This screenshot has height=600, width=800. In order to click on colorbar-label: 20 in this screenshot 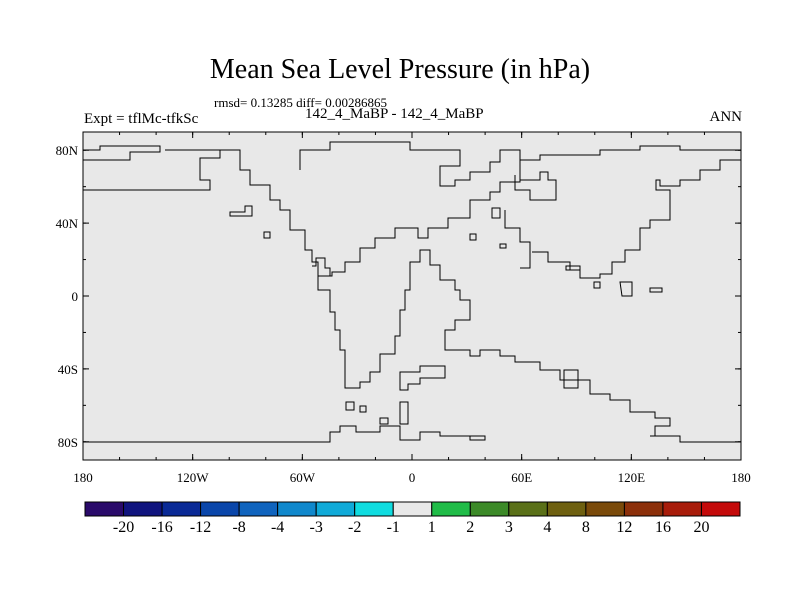, I will do `click(701, 527)`.